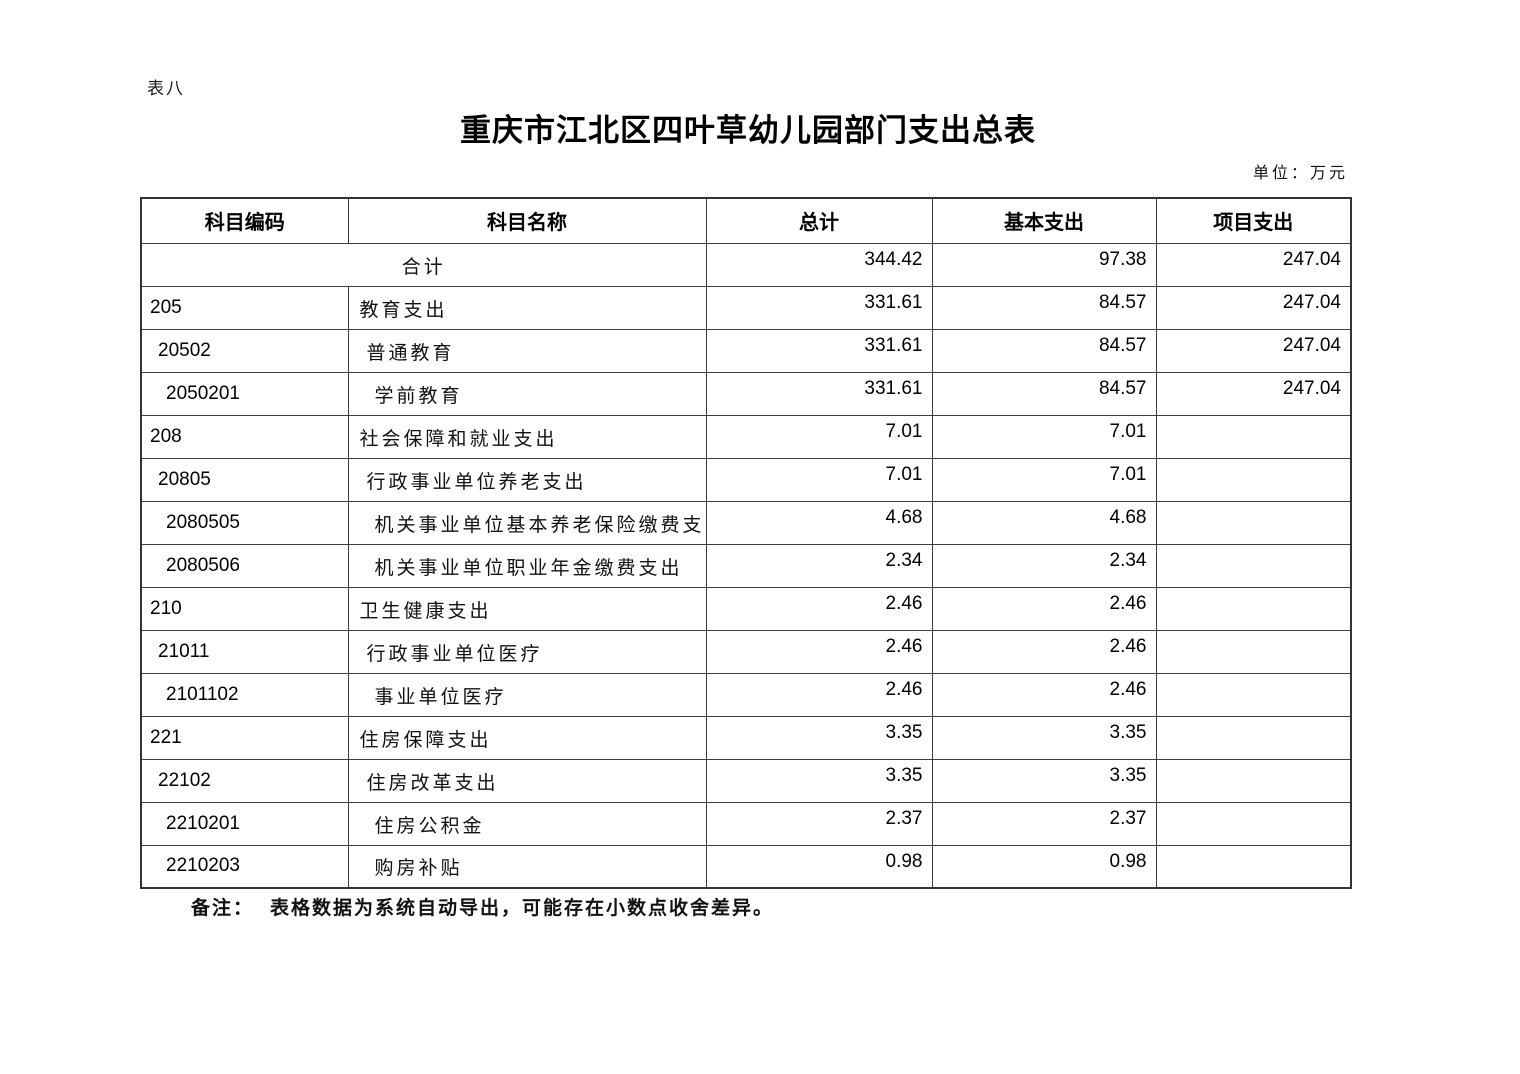 This screenshot has width=1520, height=1074. I want to click on name-cell: 普通教育, so click(527, 350).